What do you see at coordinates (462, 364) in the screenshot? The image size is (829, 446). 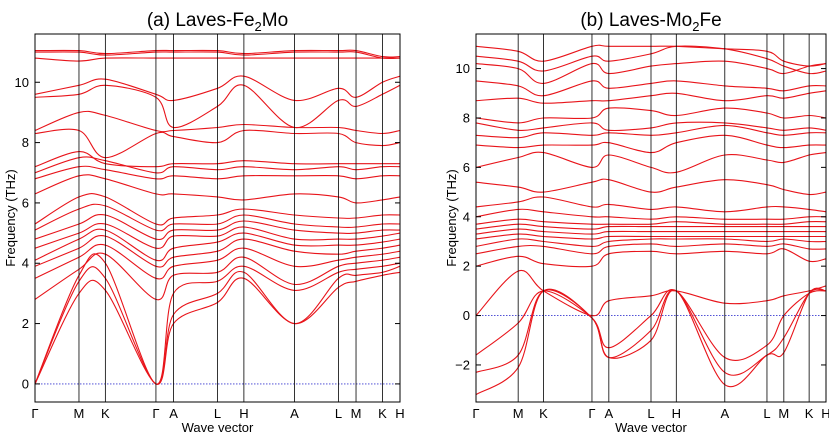 I see `y-tick-label: −2` at bounding box center [462, 364].